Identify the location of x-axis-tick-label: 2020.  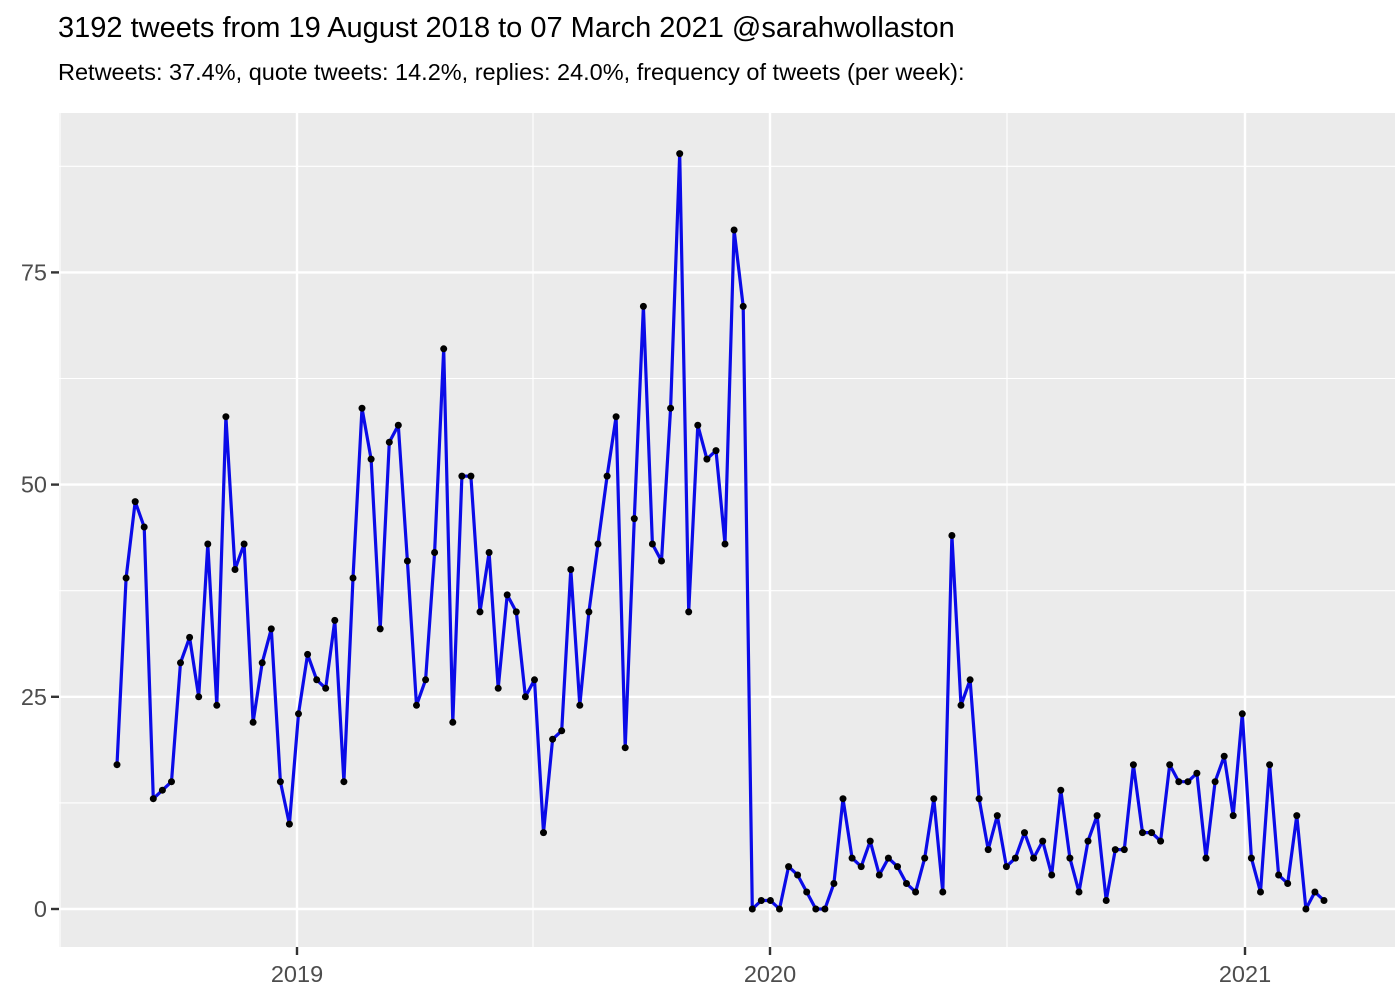
(770, 974).